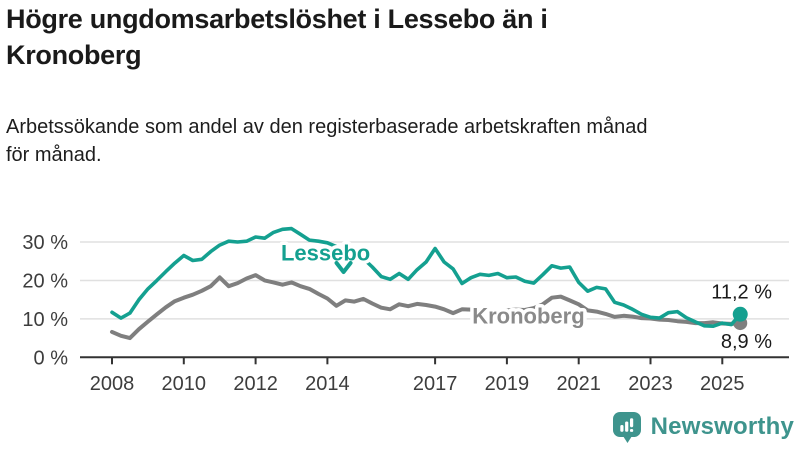  What do you see at coordinates (722, 426) in the screenshot?
I see `newsworthy-logo-text: Newsworthy` at bounding box center [722, 426].